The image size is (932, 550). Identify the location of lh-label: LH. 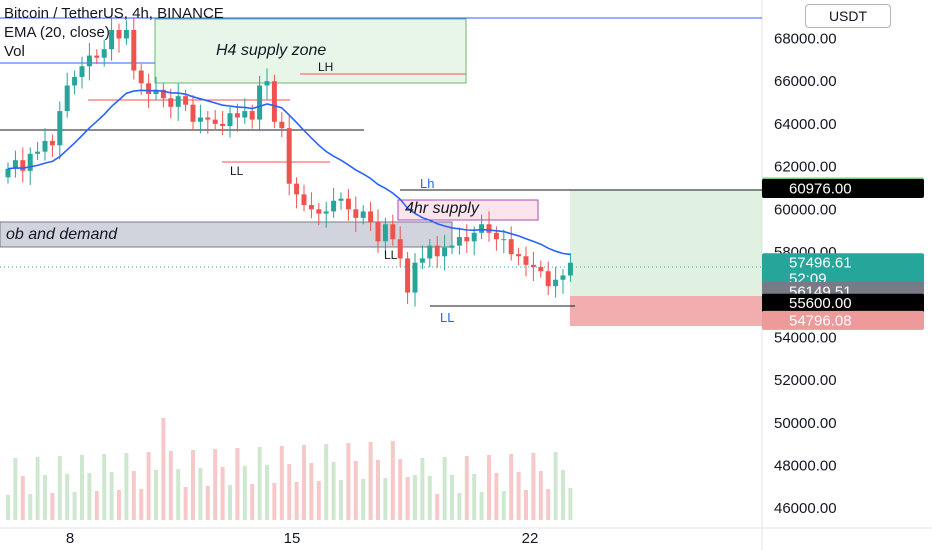
(326, 67).